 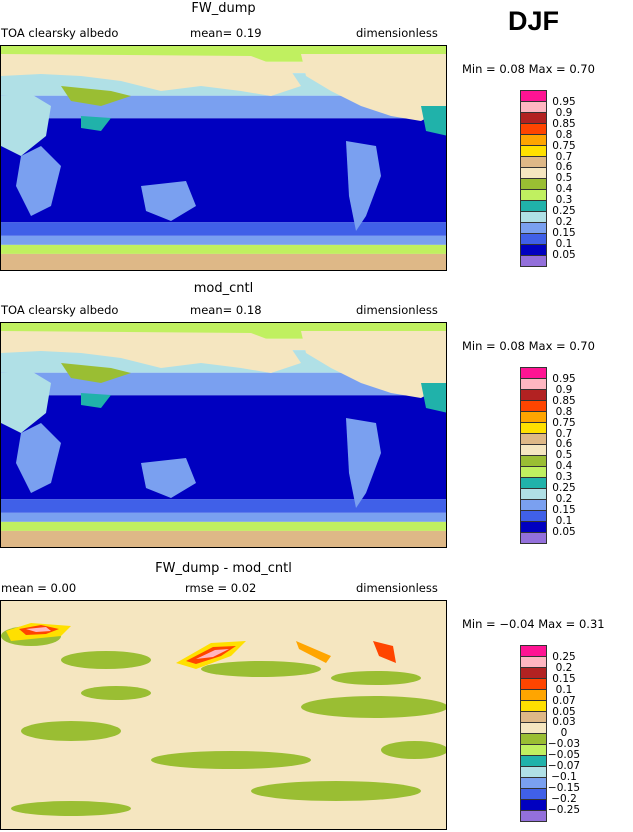 I want to click on panel-mid-label: mean= 0.19, so click(x=226, y=33).